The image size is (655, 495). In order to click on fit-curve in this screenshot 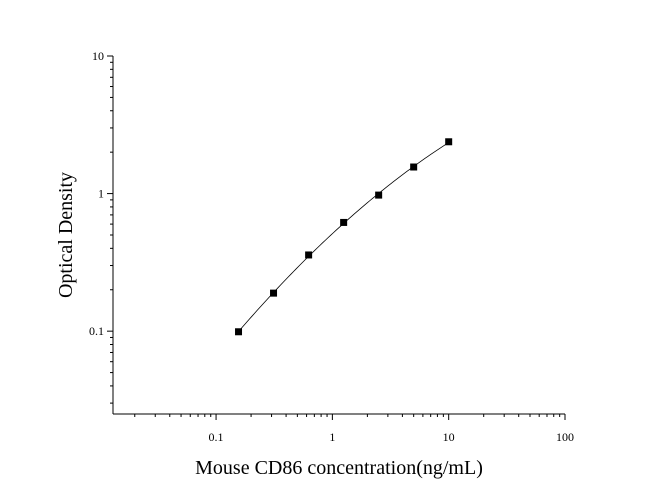, I will do `click(343, 237)`.